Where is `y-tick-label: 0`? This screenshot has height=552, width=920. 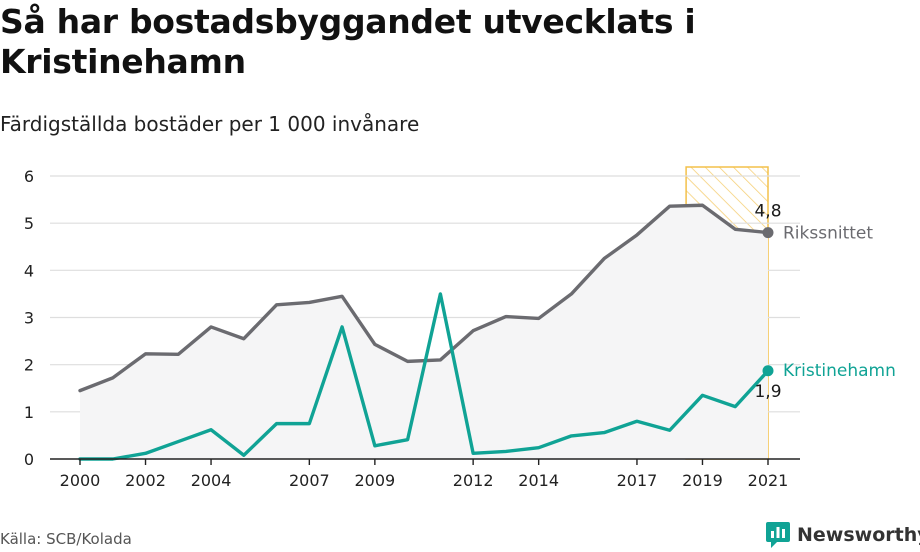 y-tick-label: 0 is located at coordinates (29, 459).